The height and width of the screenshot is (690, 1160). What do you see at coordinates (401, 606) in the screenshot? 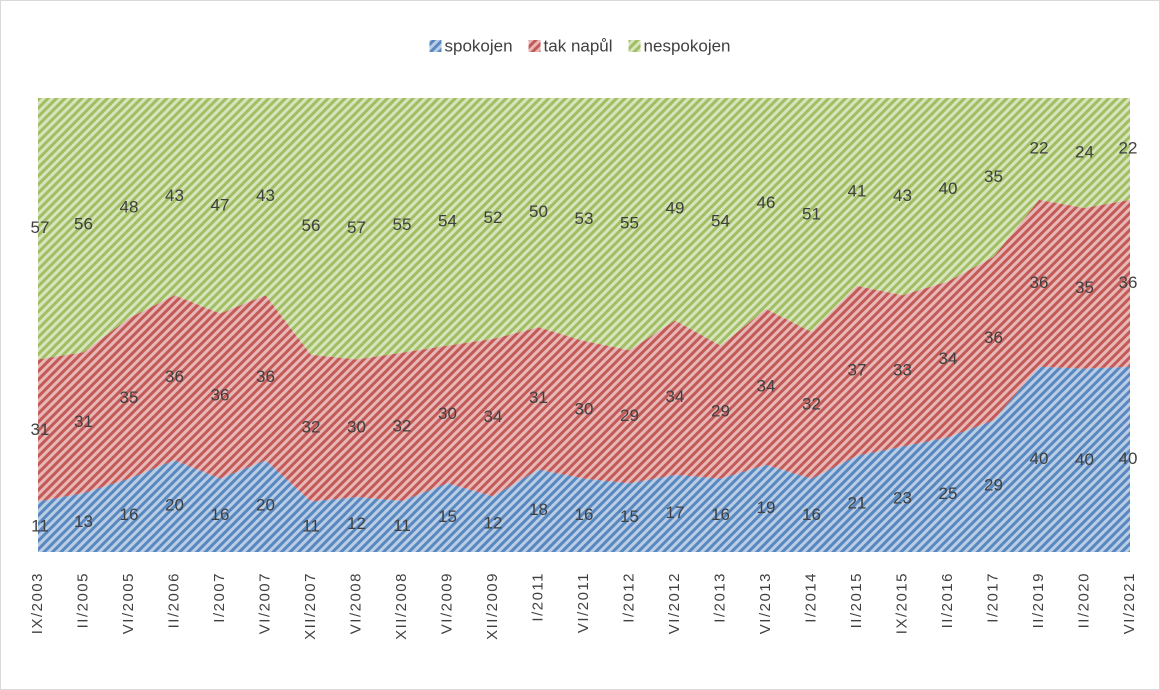
I see `x-tick-label: XII/2008` at bounding box center [401, 606].